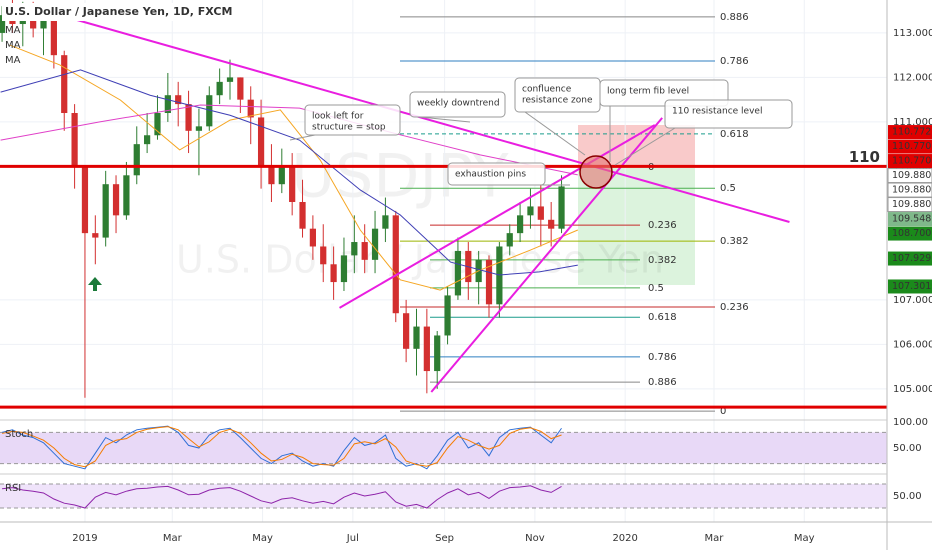 The width and height of the screenshot is (932, 550). What do you see at coordinates (444, 538) in the screenshot?
I see `x-tick-label: Sep` at bounding box center [444, 538].